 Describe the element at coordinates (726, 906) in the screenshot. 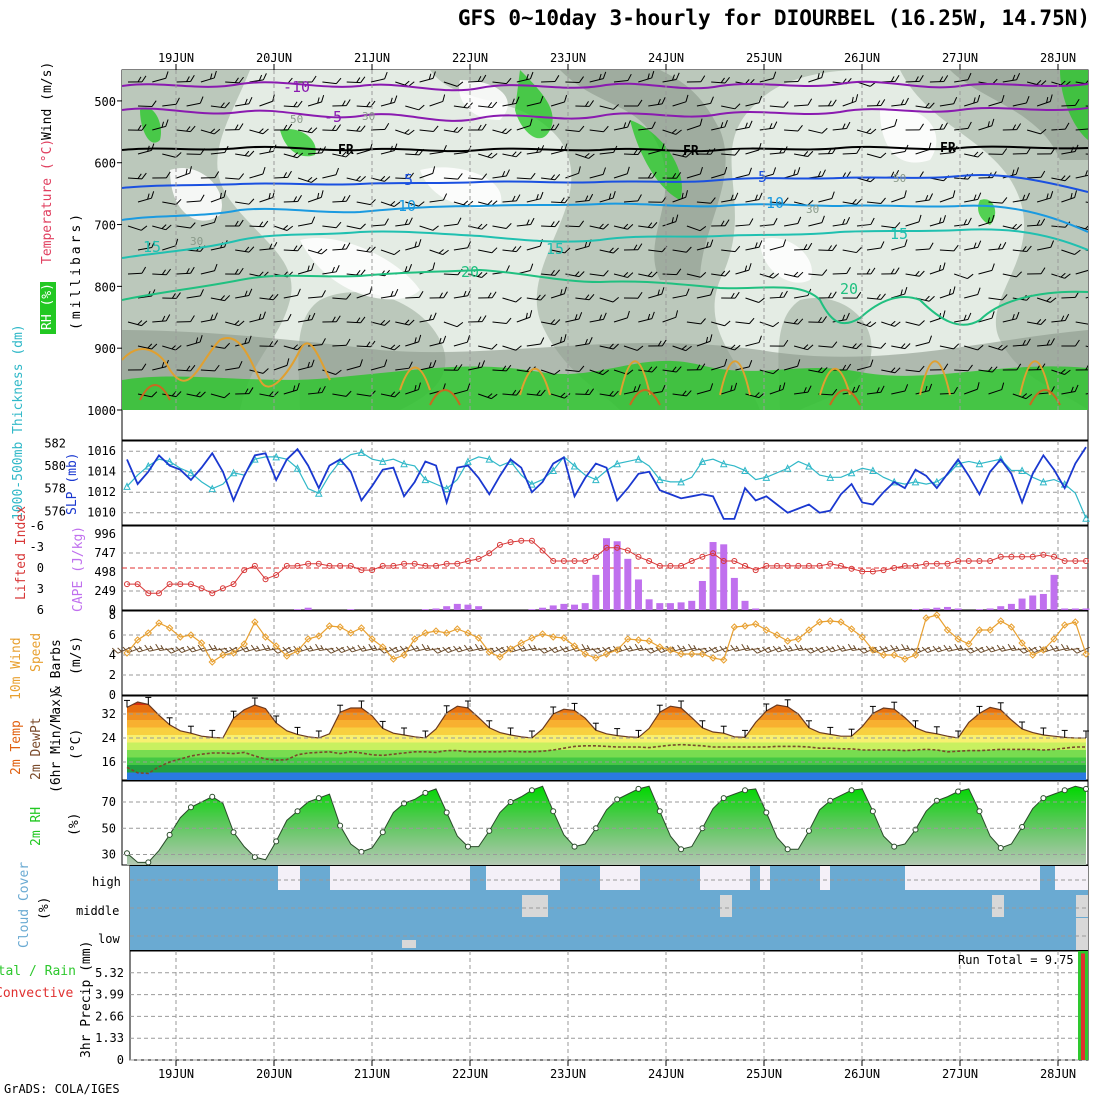

I see `cloud-middle-gray` at that location.